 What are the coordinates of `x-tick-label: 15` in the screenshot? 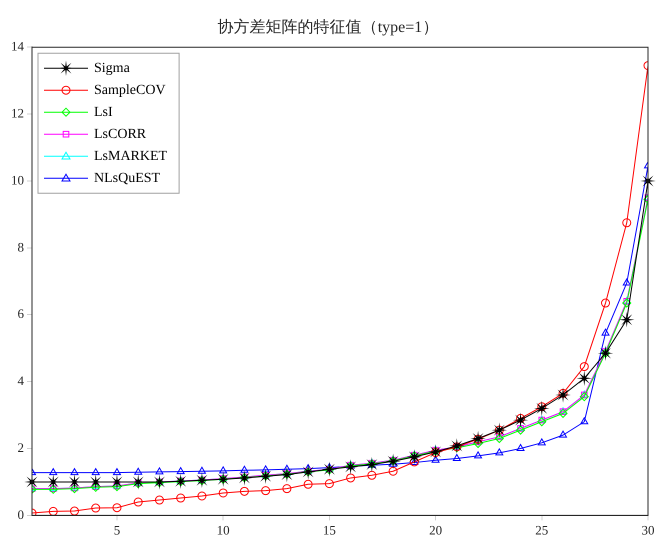 It's located at (329, 530).